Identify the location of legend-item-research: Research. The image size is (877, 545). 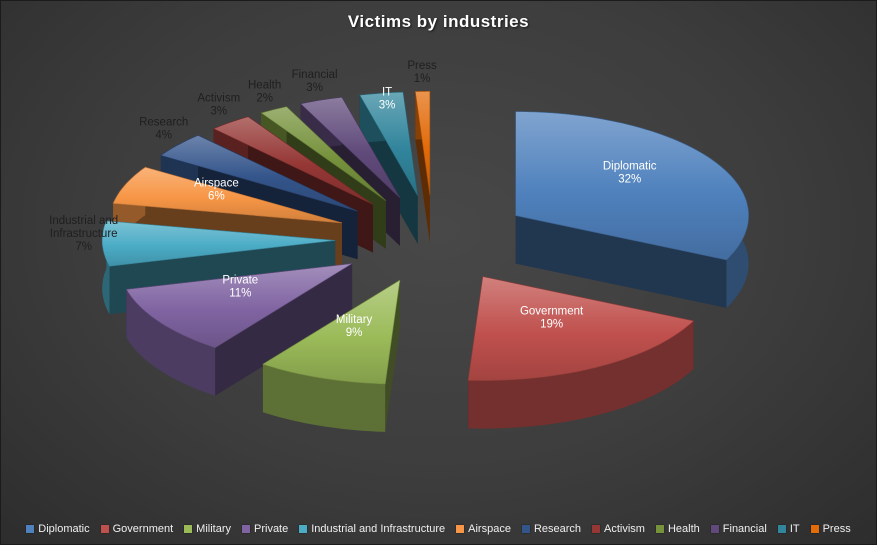
(551, 529).